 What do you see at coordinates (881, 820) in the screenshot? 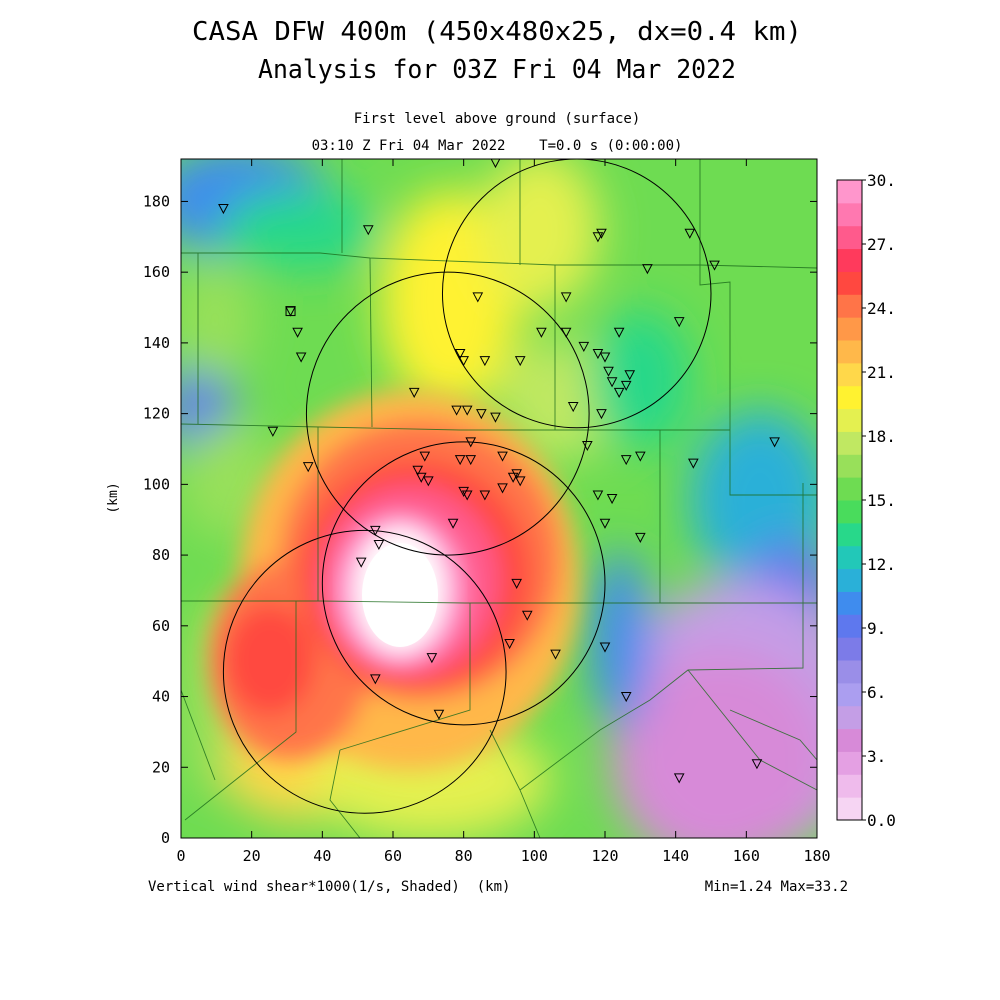
I see `colorbar-label: 0.0` at bounding box center [881, 820].